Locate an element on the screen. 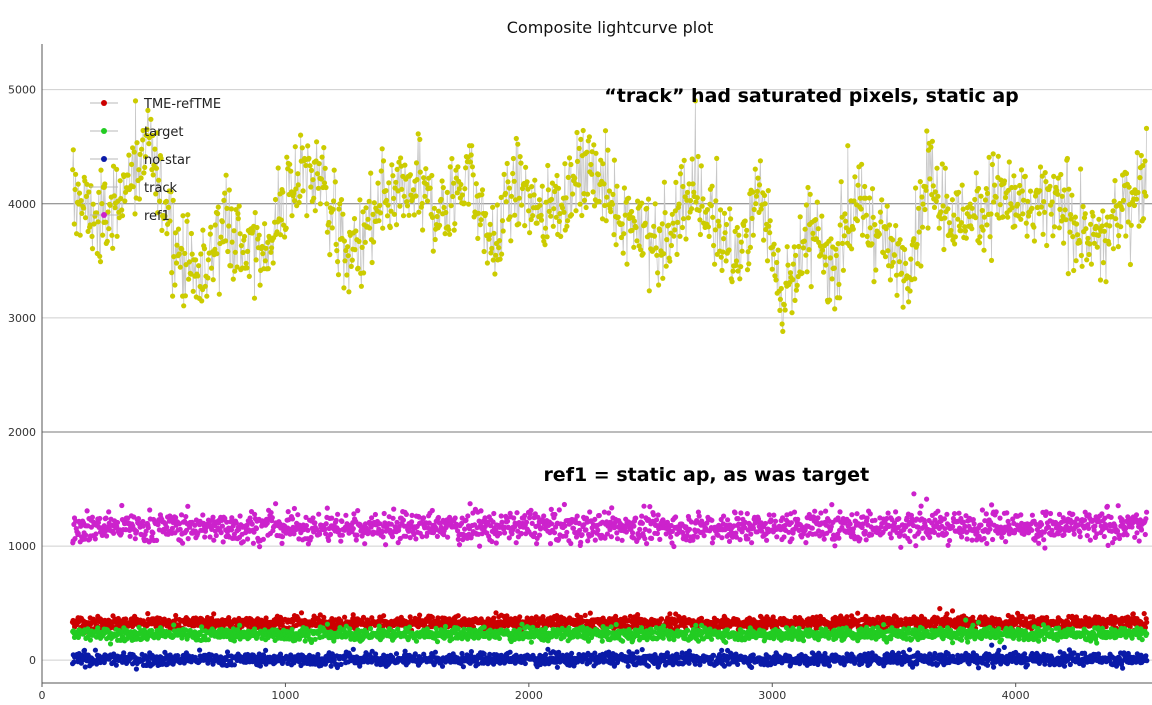  chart-title: Composite lightcurve plot is located at coordinates (610, 27).